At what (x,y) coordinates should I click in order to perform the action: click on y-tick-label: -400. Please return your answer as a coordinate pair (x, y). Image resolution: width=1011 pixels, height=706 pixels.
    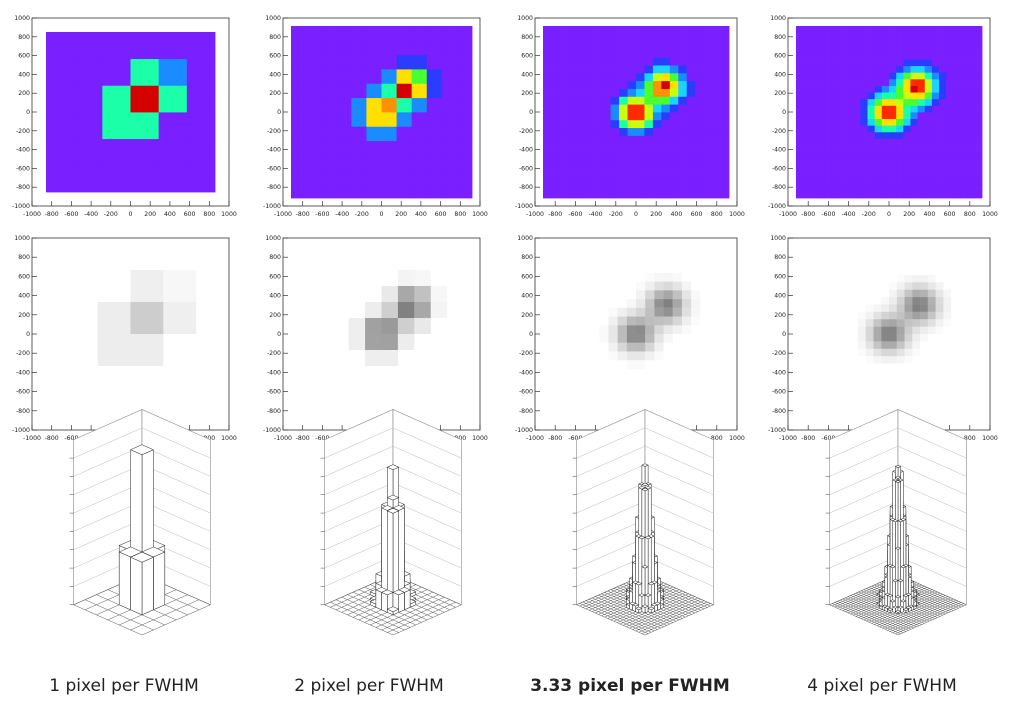
    Looking at the image, I should click on (23, 372).